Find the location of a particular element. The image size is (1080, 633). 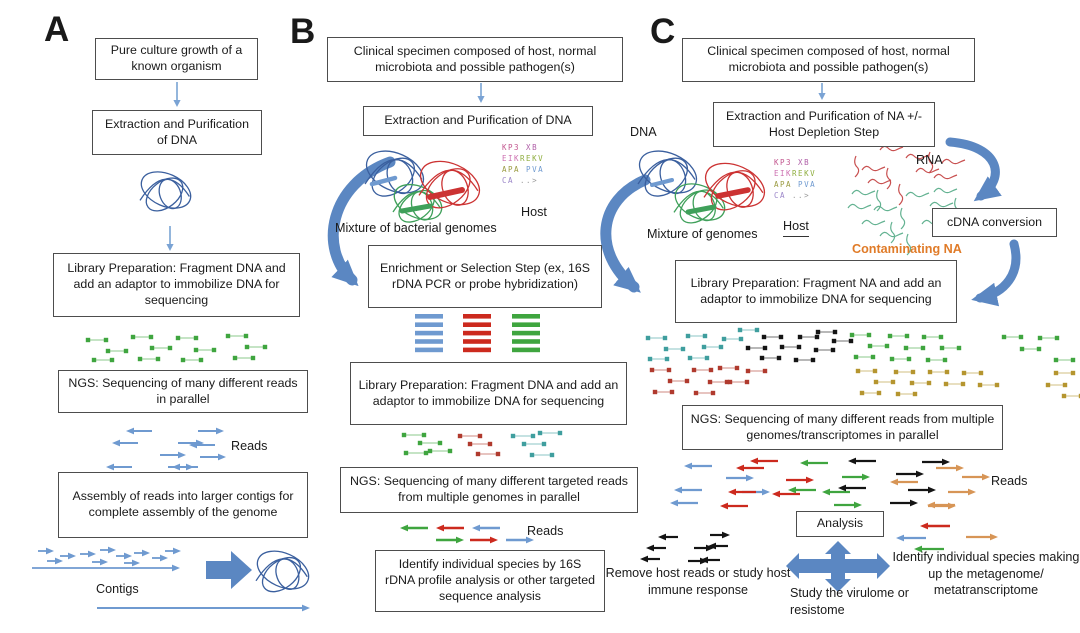

b-genome-mixture-icon is located at coordinates (422, 186).